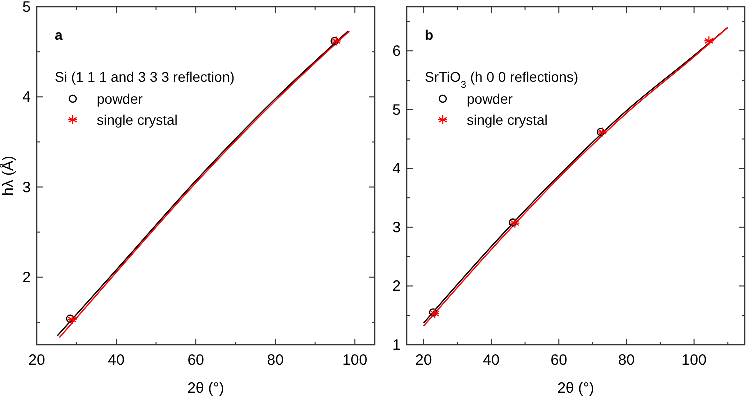 This screenshot has height=399, width=747. I want to click on legend-title: SrTiO$_{3}$ (h 0 0 reflections), so click(502, 79).